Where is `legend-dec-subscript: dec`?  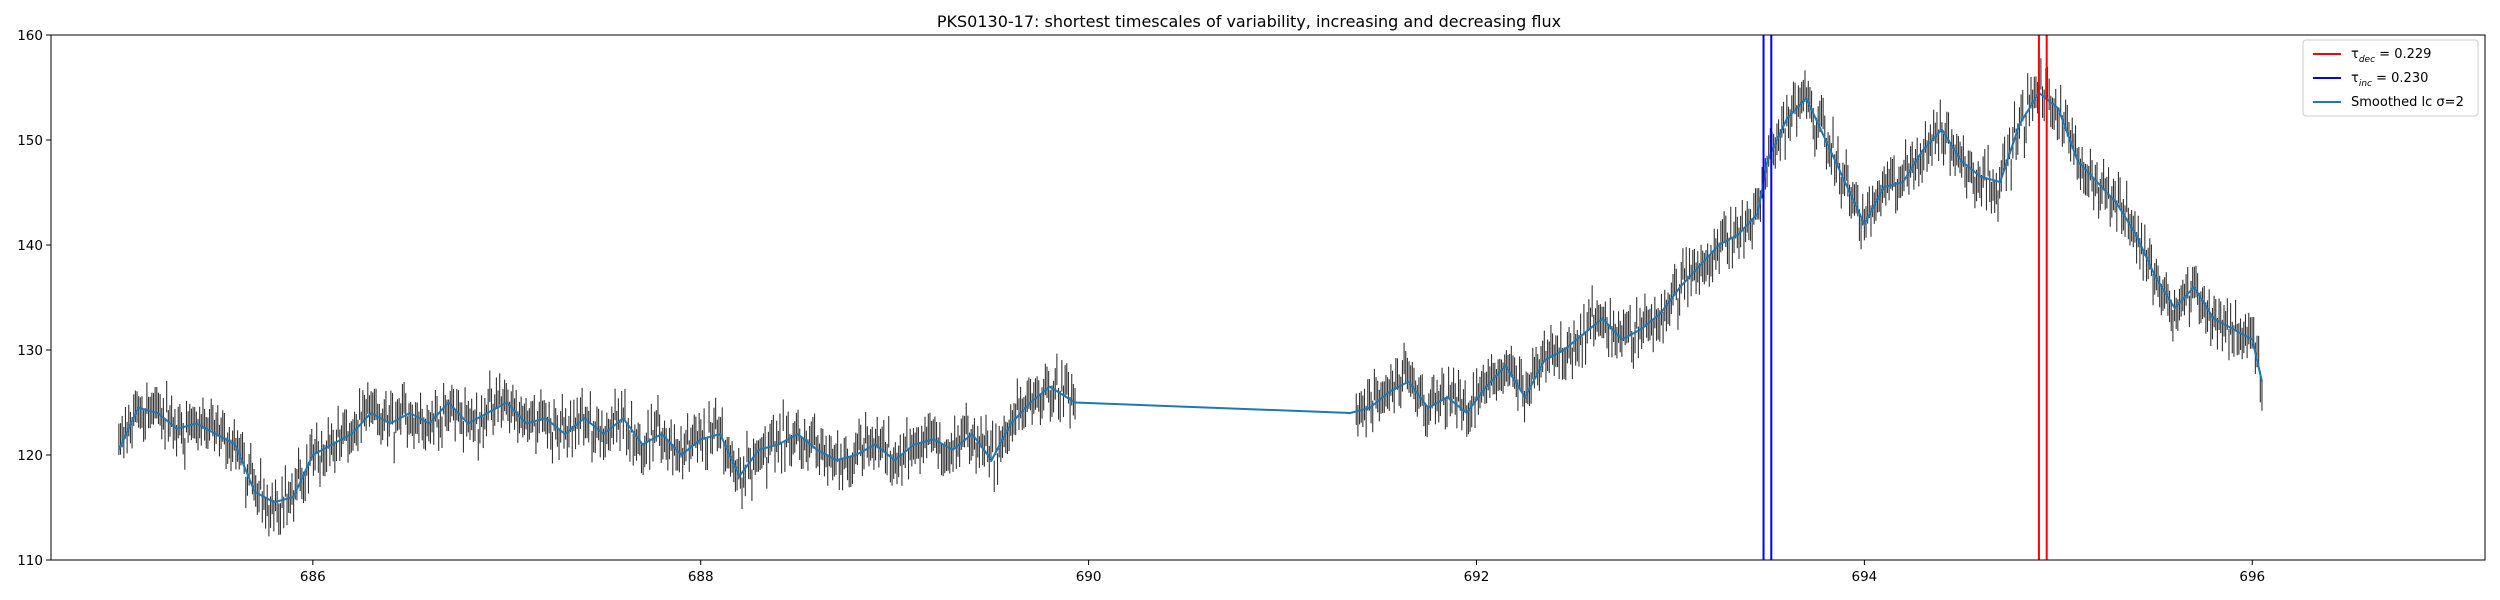
legend-dec-subscript: dec is located at coordinates (2367, 60).